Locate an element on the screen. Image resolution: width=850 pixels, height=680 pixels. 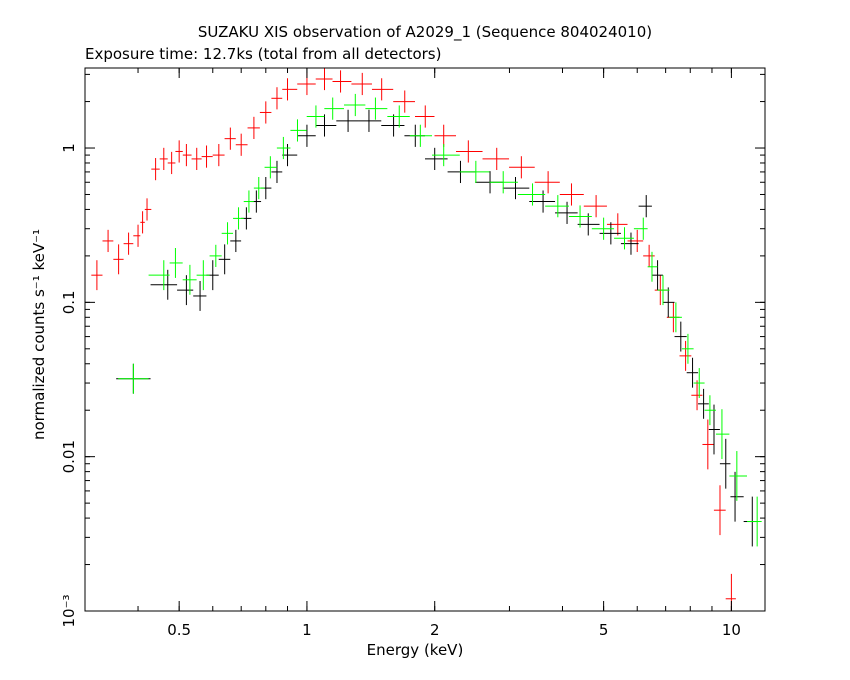
x-tick-label-1: 1 is located at coordinates (307, 630).